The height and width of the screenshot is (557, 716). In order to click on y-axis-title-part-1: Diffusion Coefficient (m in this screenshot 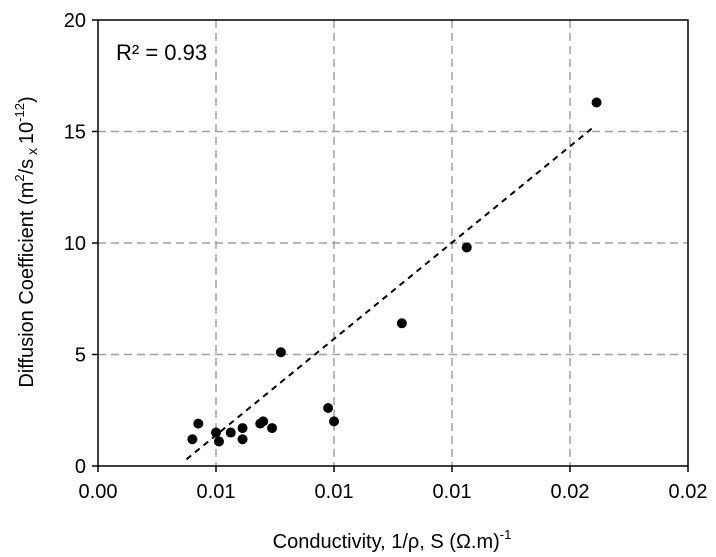, I will do `click(27, 285)`.